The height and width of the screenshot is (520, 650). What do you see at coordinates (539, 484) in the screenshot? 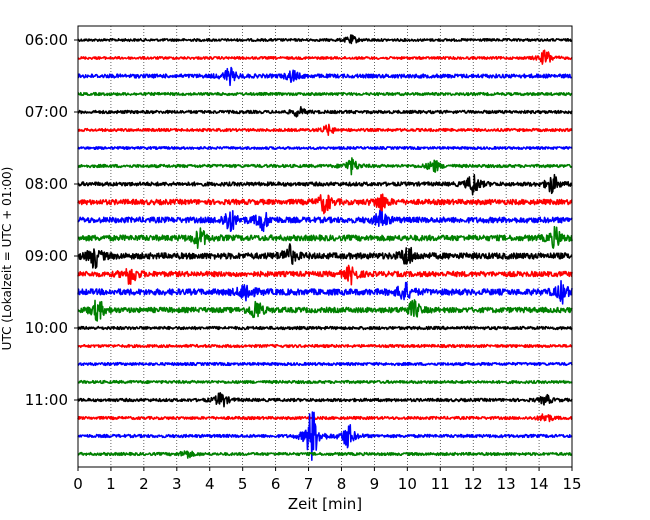
I see `x-tick-label: 14` at bounding box center [539, 484].